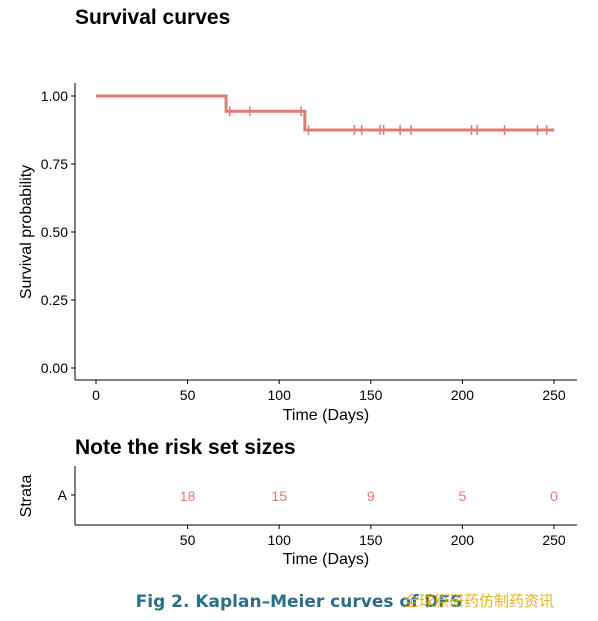 The image size is (598, 621). I want to click on risk-count-label: 18, so click(188, 496).